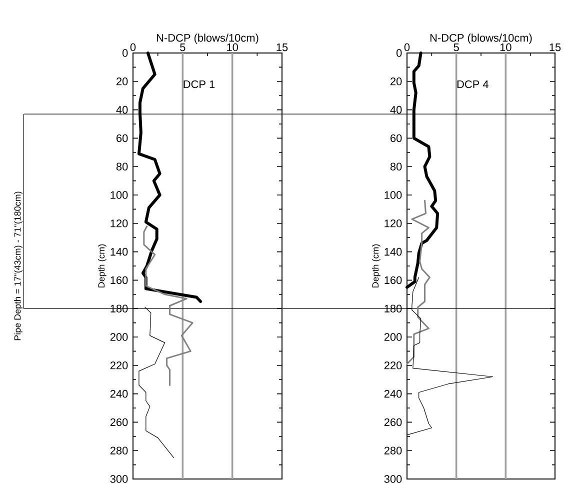  What do you see at coordinates (199, 84) in the screenshot?
I see `annotation: DCP 1` at bounding box center [199, 84].